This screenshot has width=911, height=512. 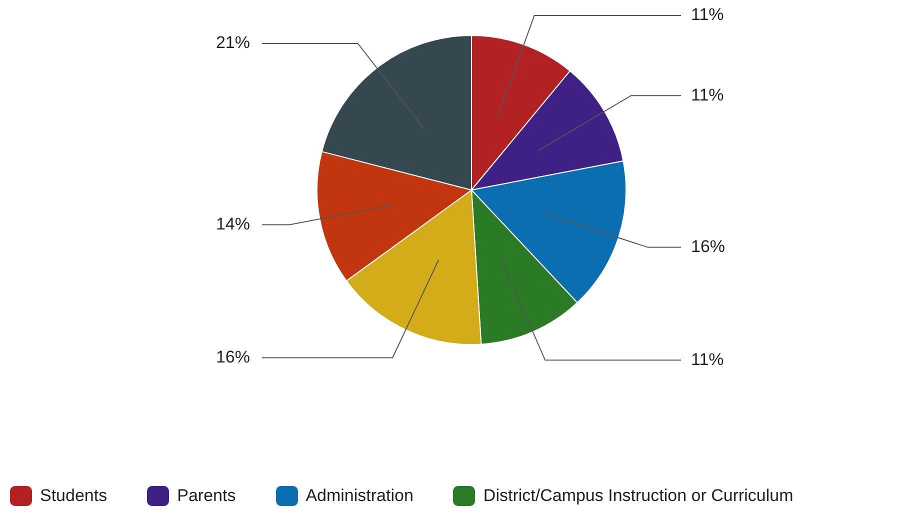 What do you see at coordinates (233, 224) in the screenshot?
I see `data-label: 14%` at bounding box center [233, 224].